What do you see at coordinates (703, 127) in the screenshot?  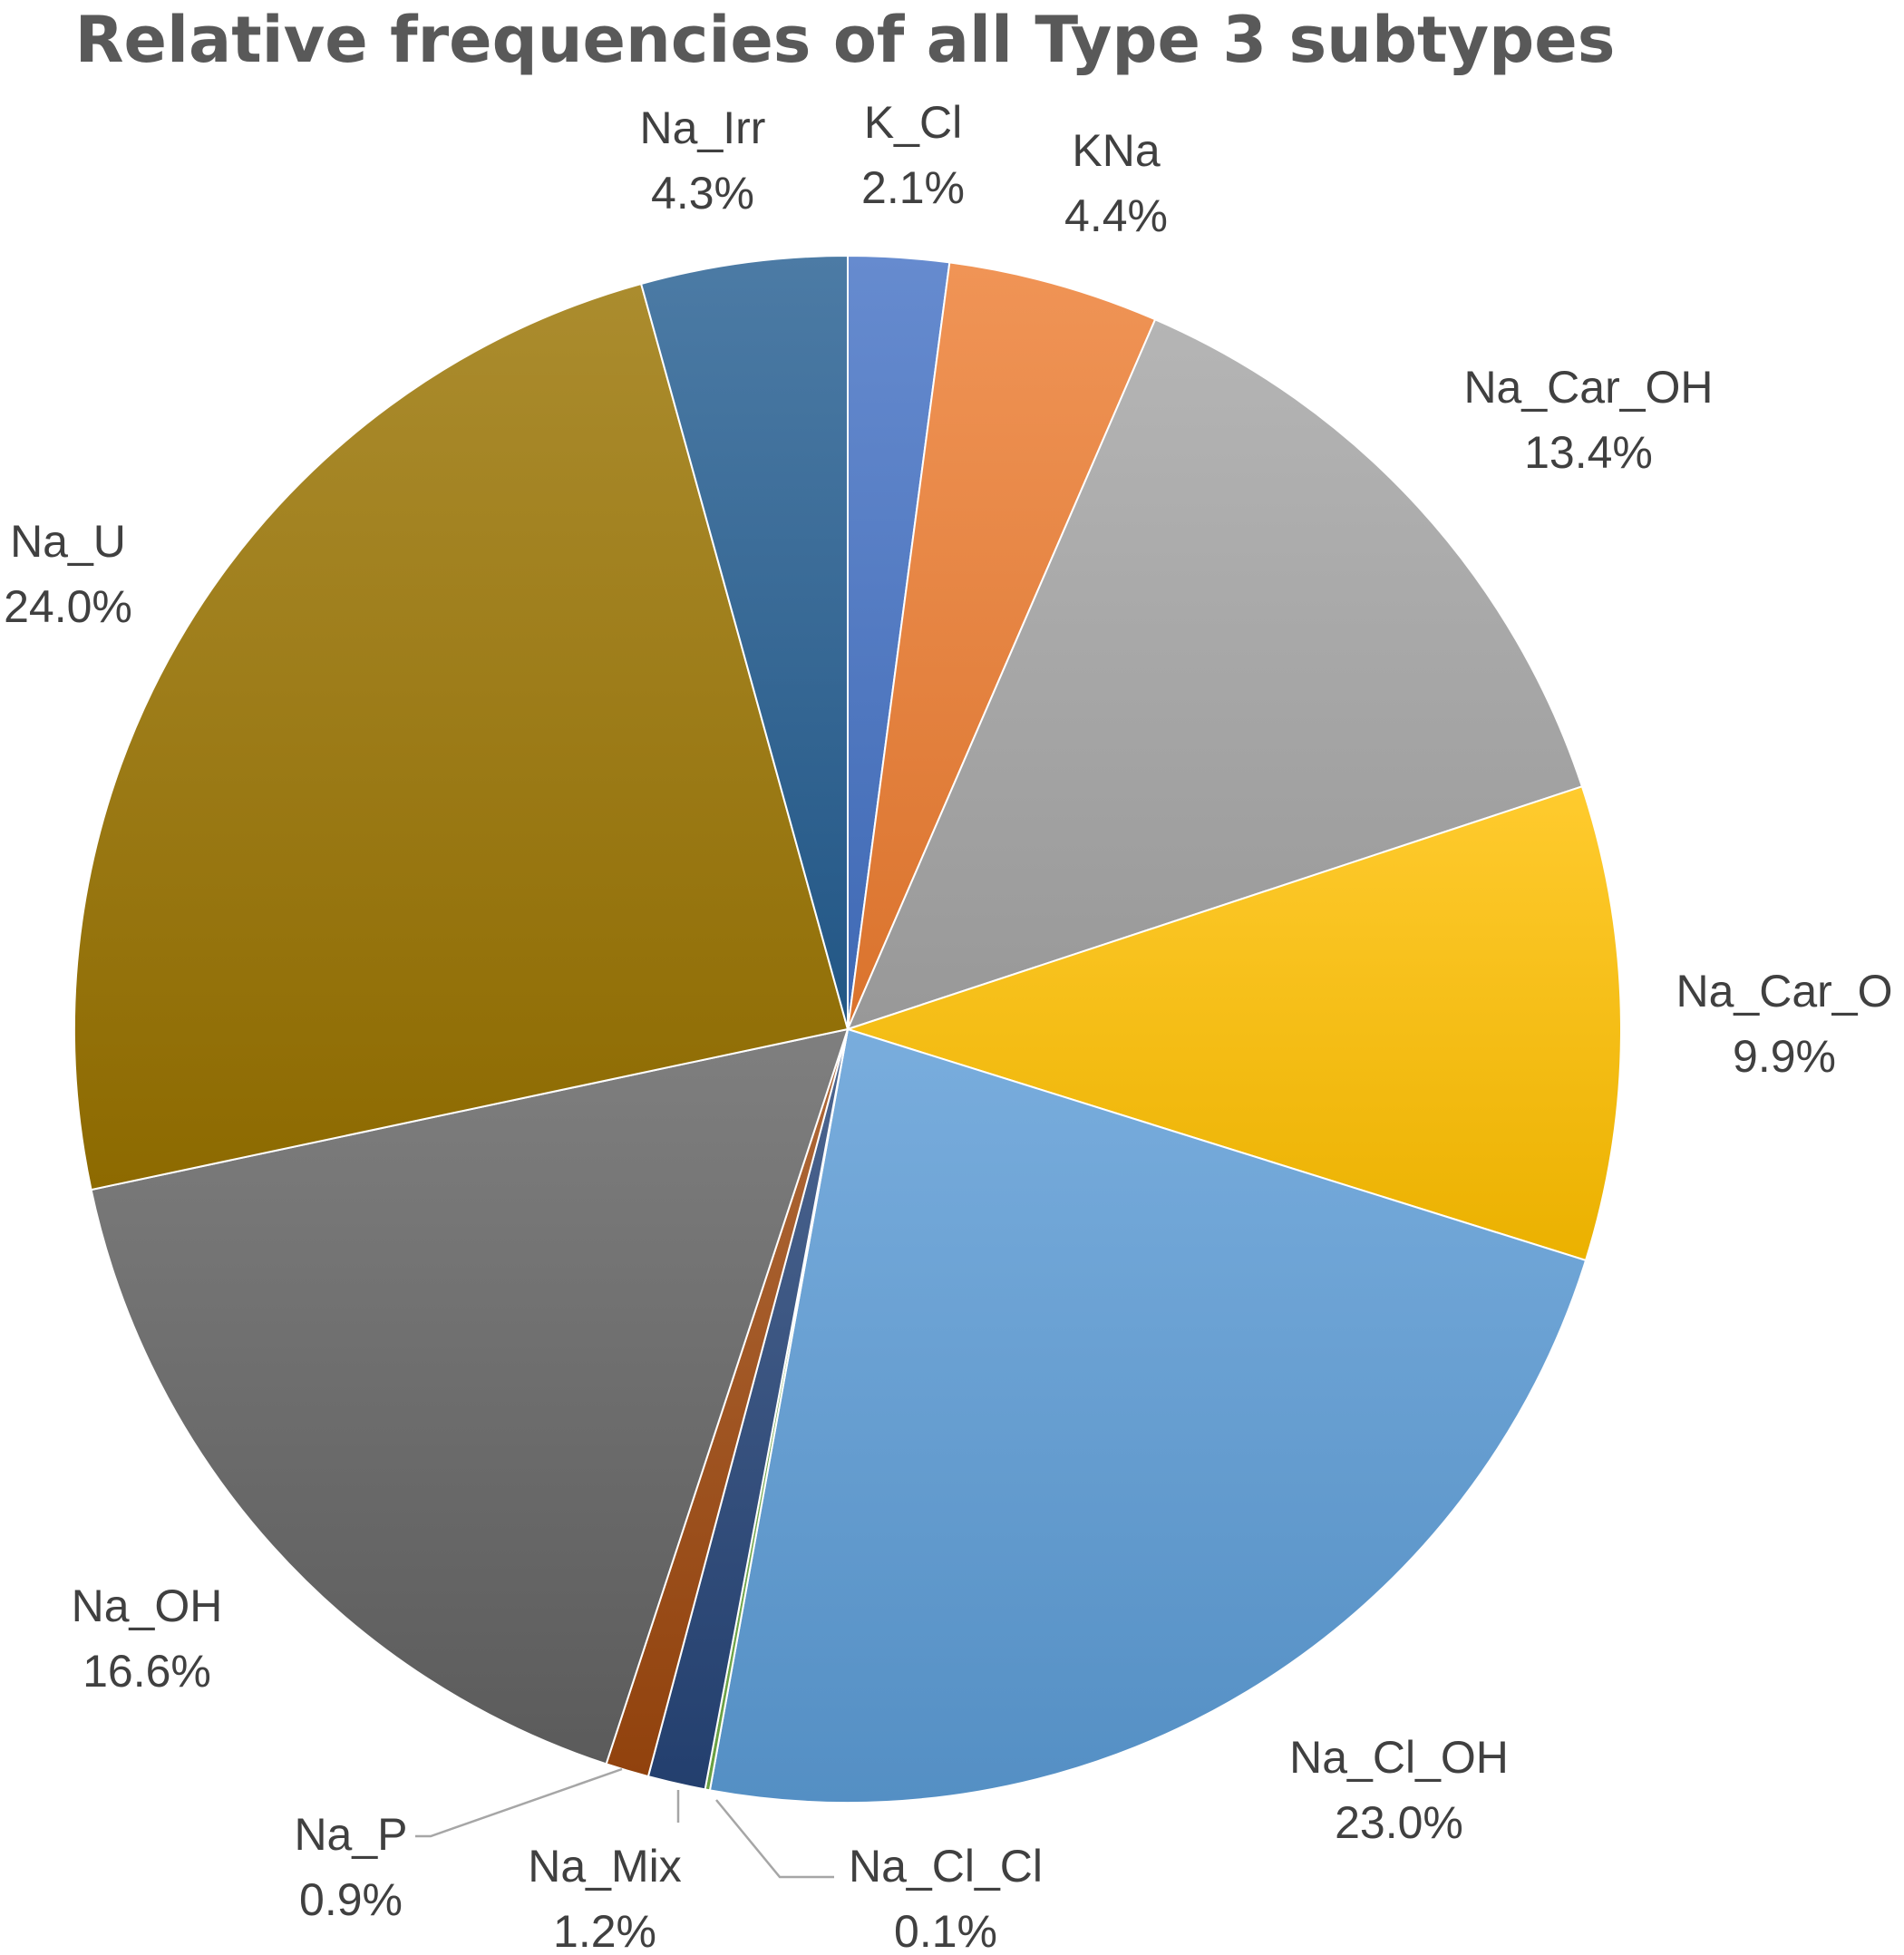 I see `data-label-name: Na_Irr` at bounding box center [703, 127].